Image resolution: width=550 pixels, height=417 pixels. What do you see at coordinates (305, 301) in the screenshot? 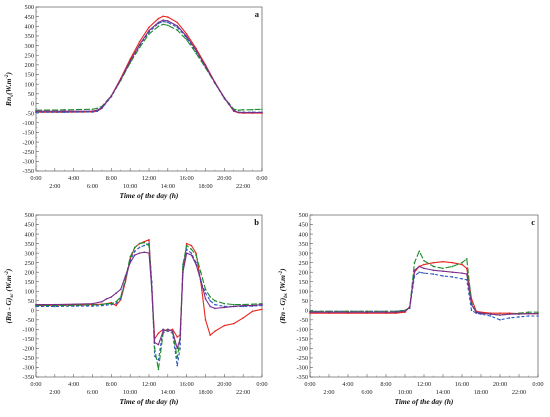
I see `y-tick-label: 50` at bounding box center [305, 301].